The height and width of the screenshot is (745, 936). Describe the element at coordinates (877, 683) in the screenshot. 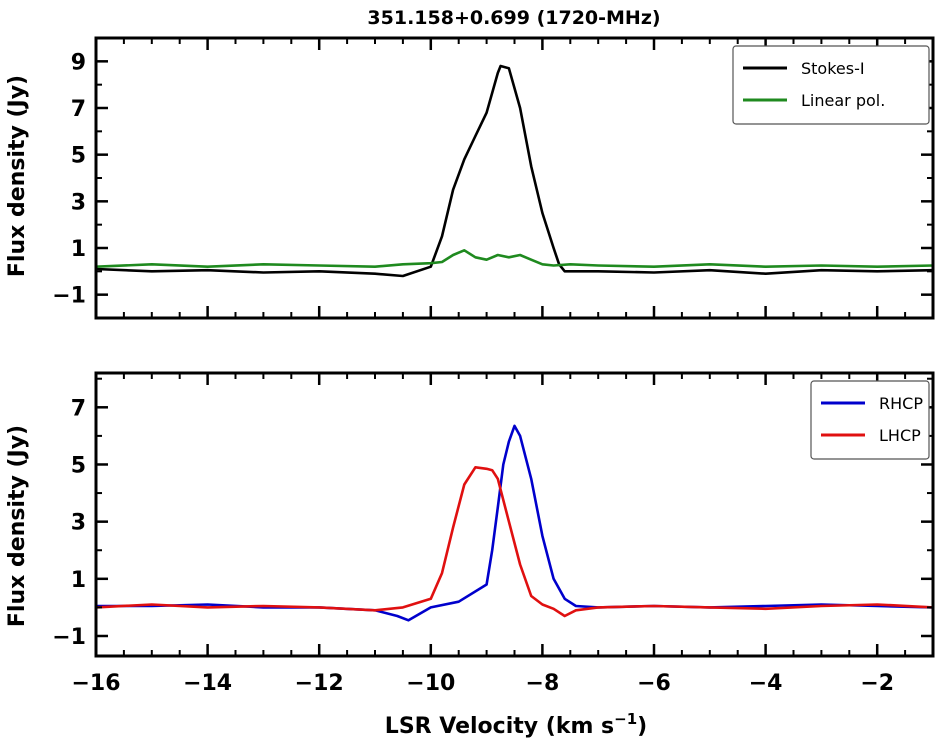

I see `x-tick-label: −2` at that location.